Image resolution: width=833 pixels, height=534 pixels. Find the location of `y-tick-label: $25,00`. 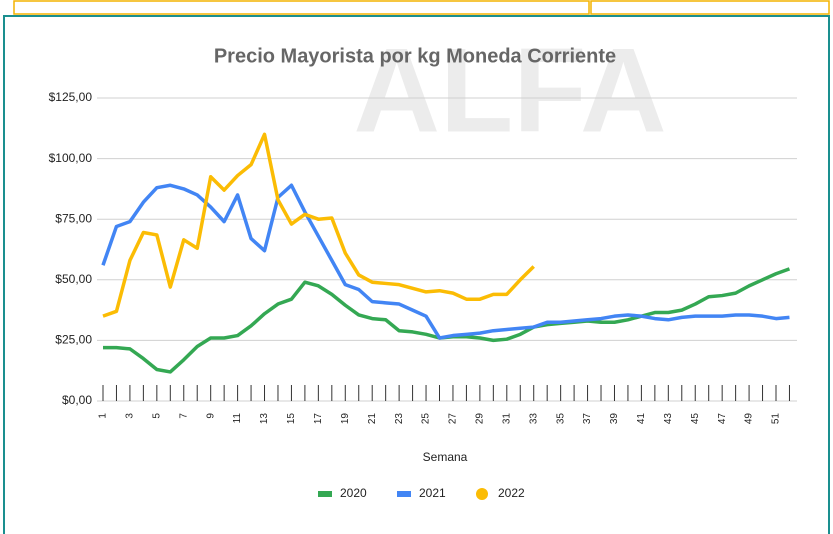

y-tick-label: $25,00 is located at coordinates (73, 340).